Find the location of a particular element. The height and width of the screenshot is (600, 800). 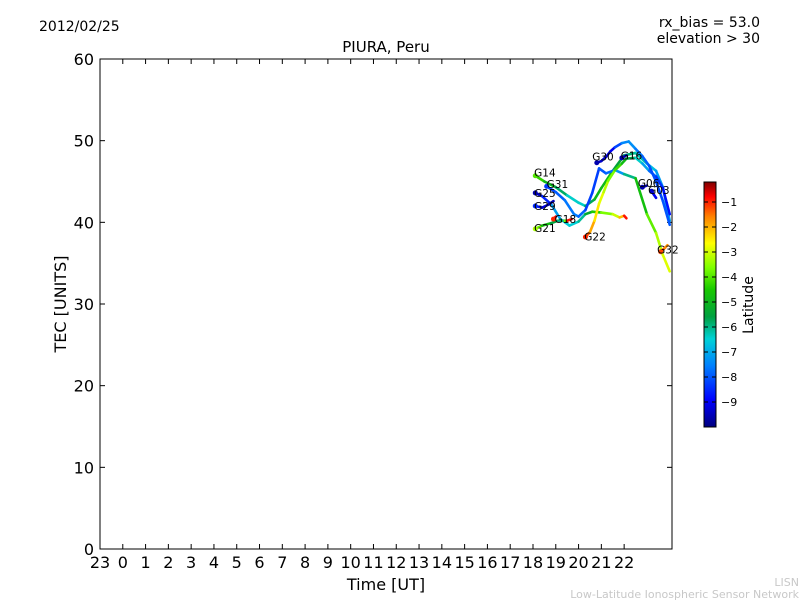

series-label: G32 is located at coordinates (668, 250).